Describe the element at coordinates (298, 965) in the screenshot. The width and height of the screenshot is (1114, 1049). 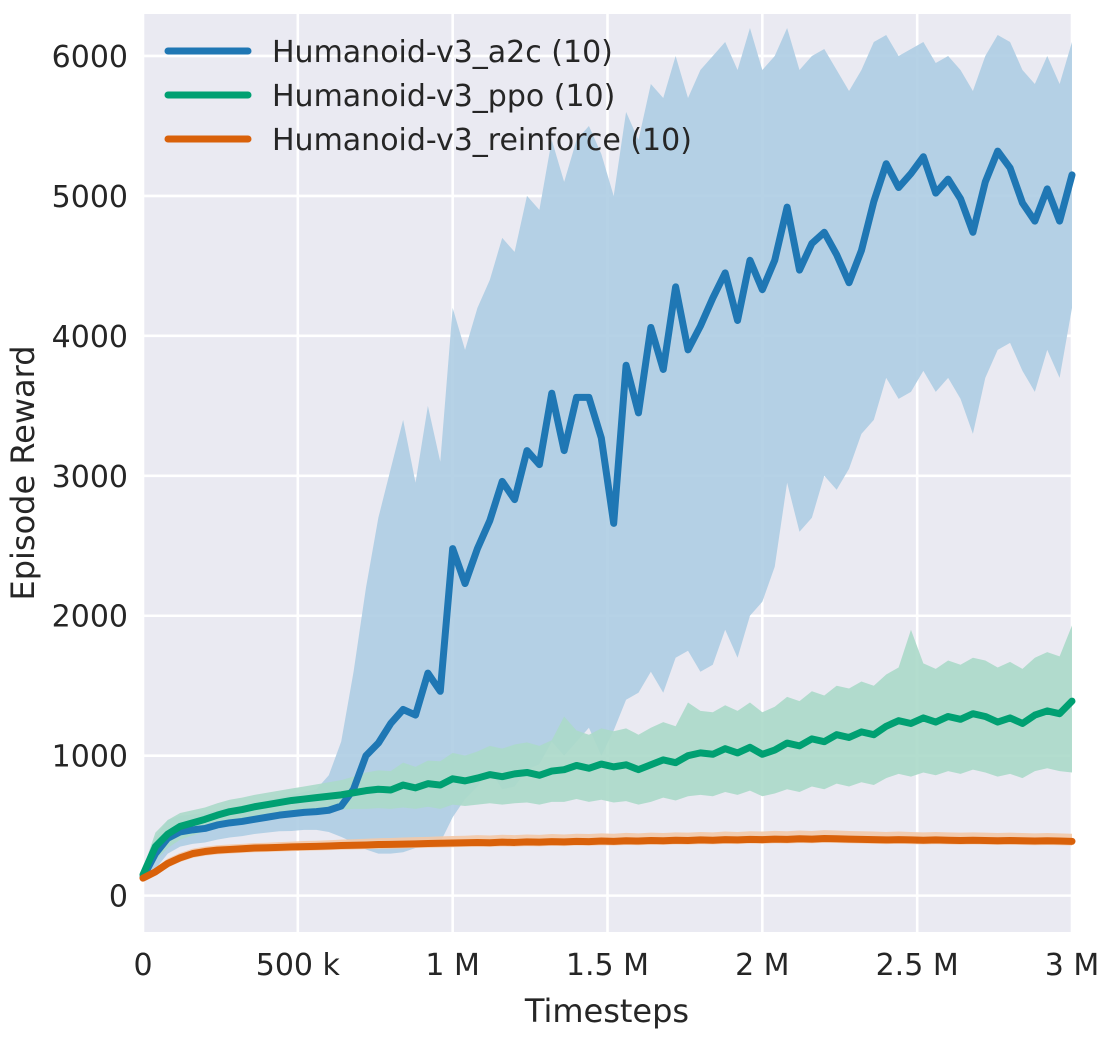
I see `x-tick-label: 500 k` at that location.